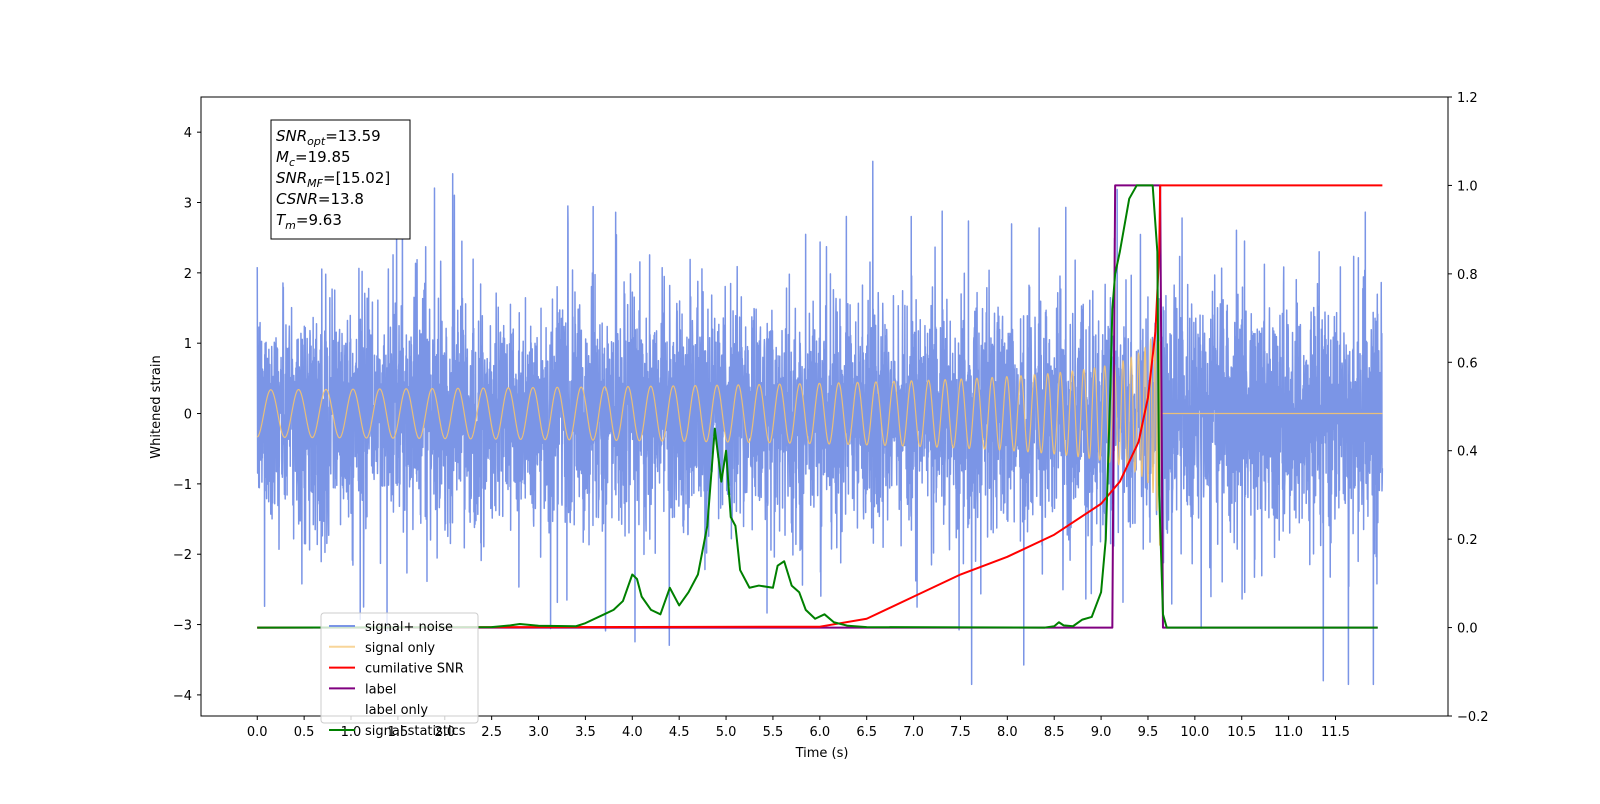 The width and height of the screenshot is (1600, 804). What do you see at coordinates (328, 137) in the screenshot?
I see `annotation-line: SNRopt=13.59` at bounding box center [328, 137].